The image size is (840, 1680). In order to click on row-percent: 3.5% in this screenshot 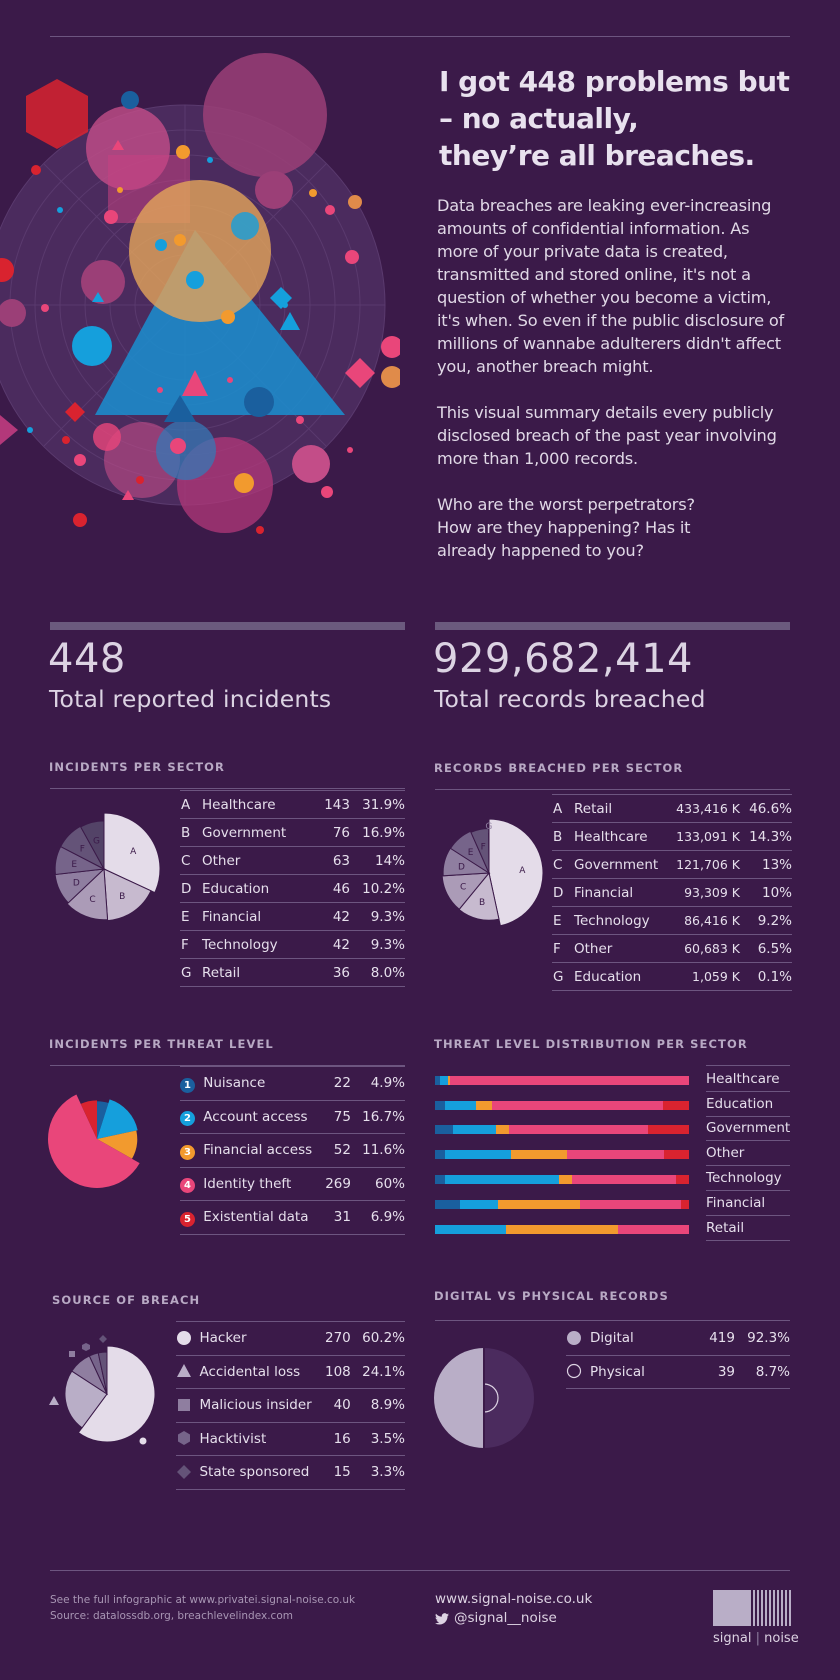, I will do `click(377, 1439)`.